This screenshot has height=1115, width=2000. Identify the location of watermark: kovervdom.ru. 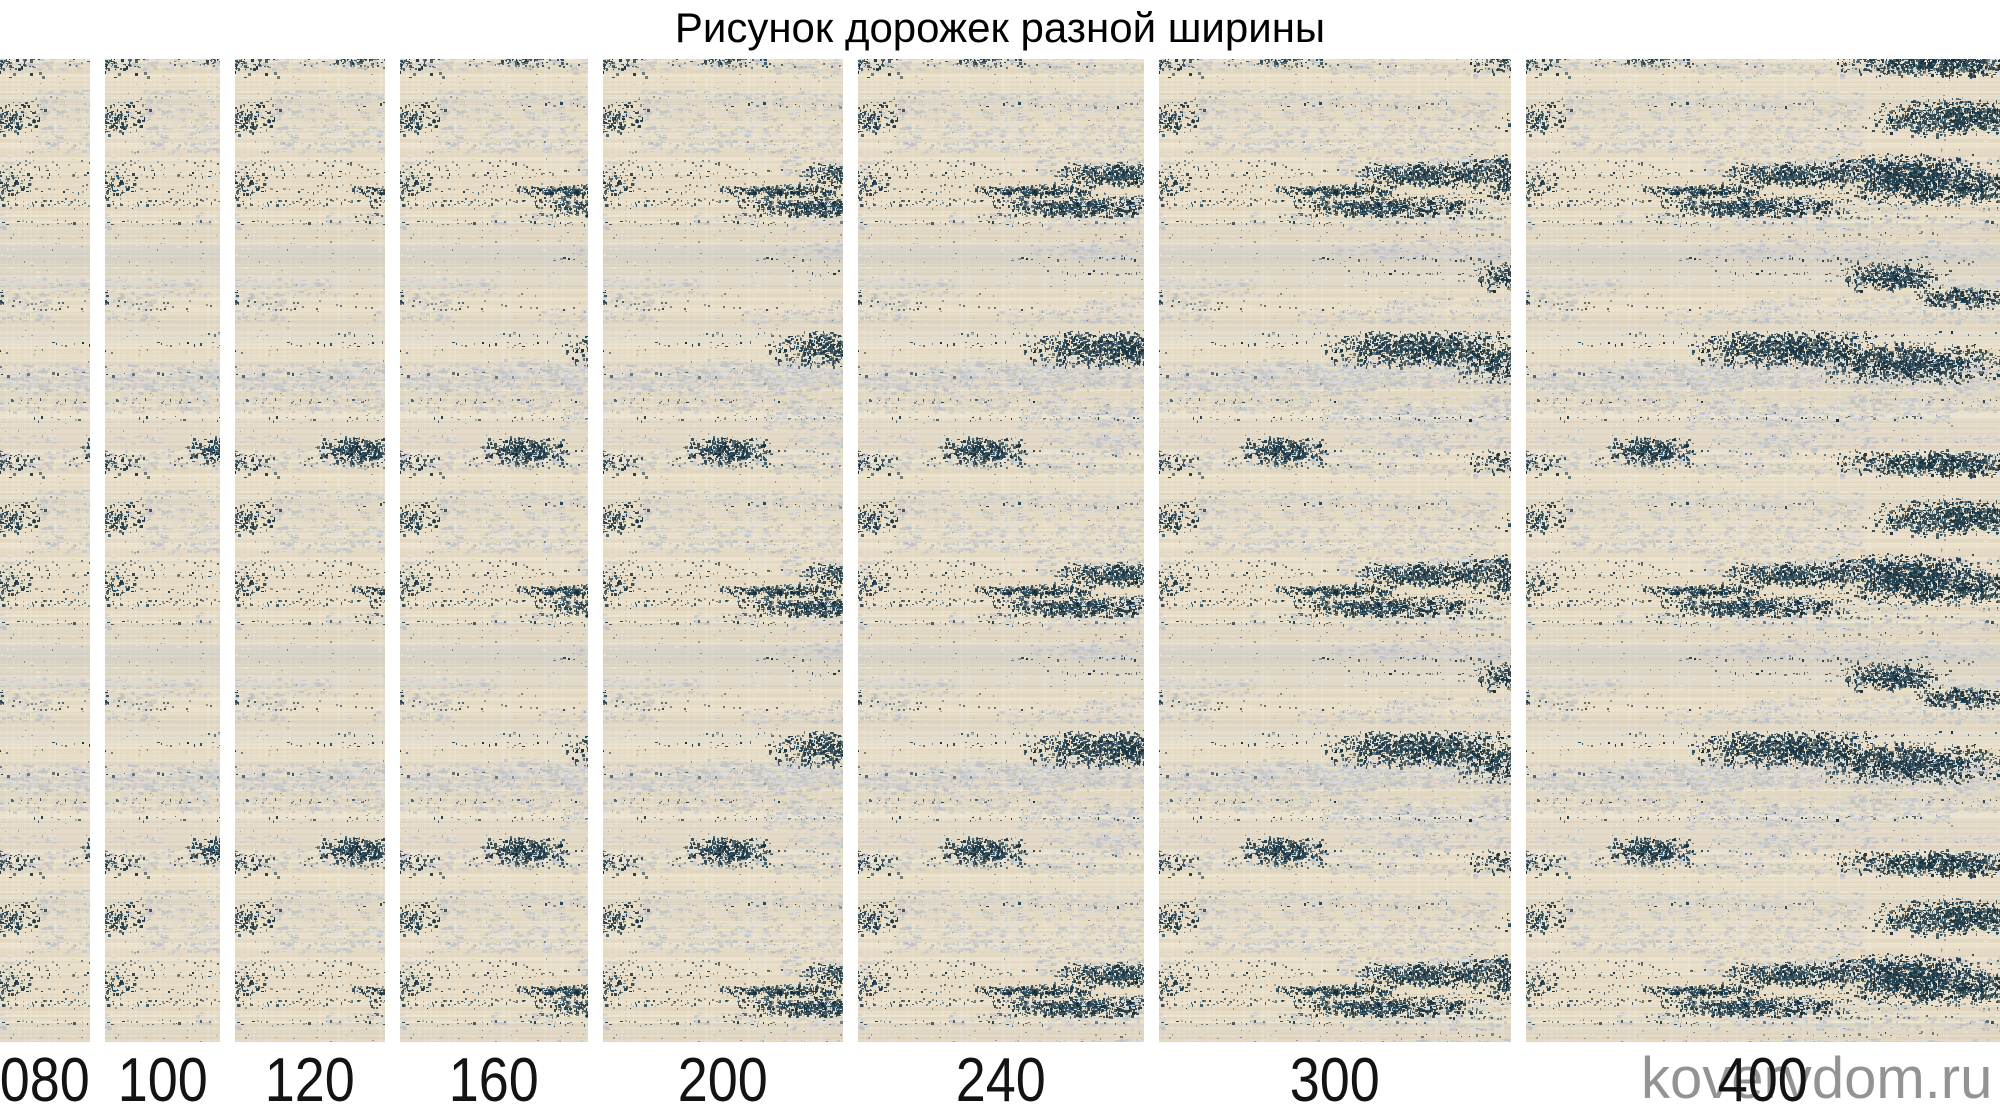
(1817, 1078).